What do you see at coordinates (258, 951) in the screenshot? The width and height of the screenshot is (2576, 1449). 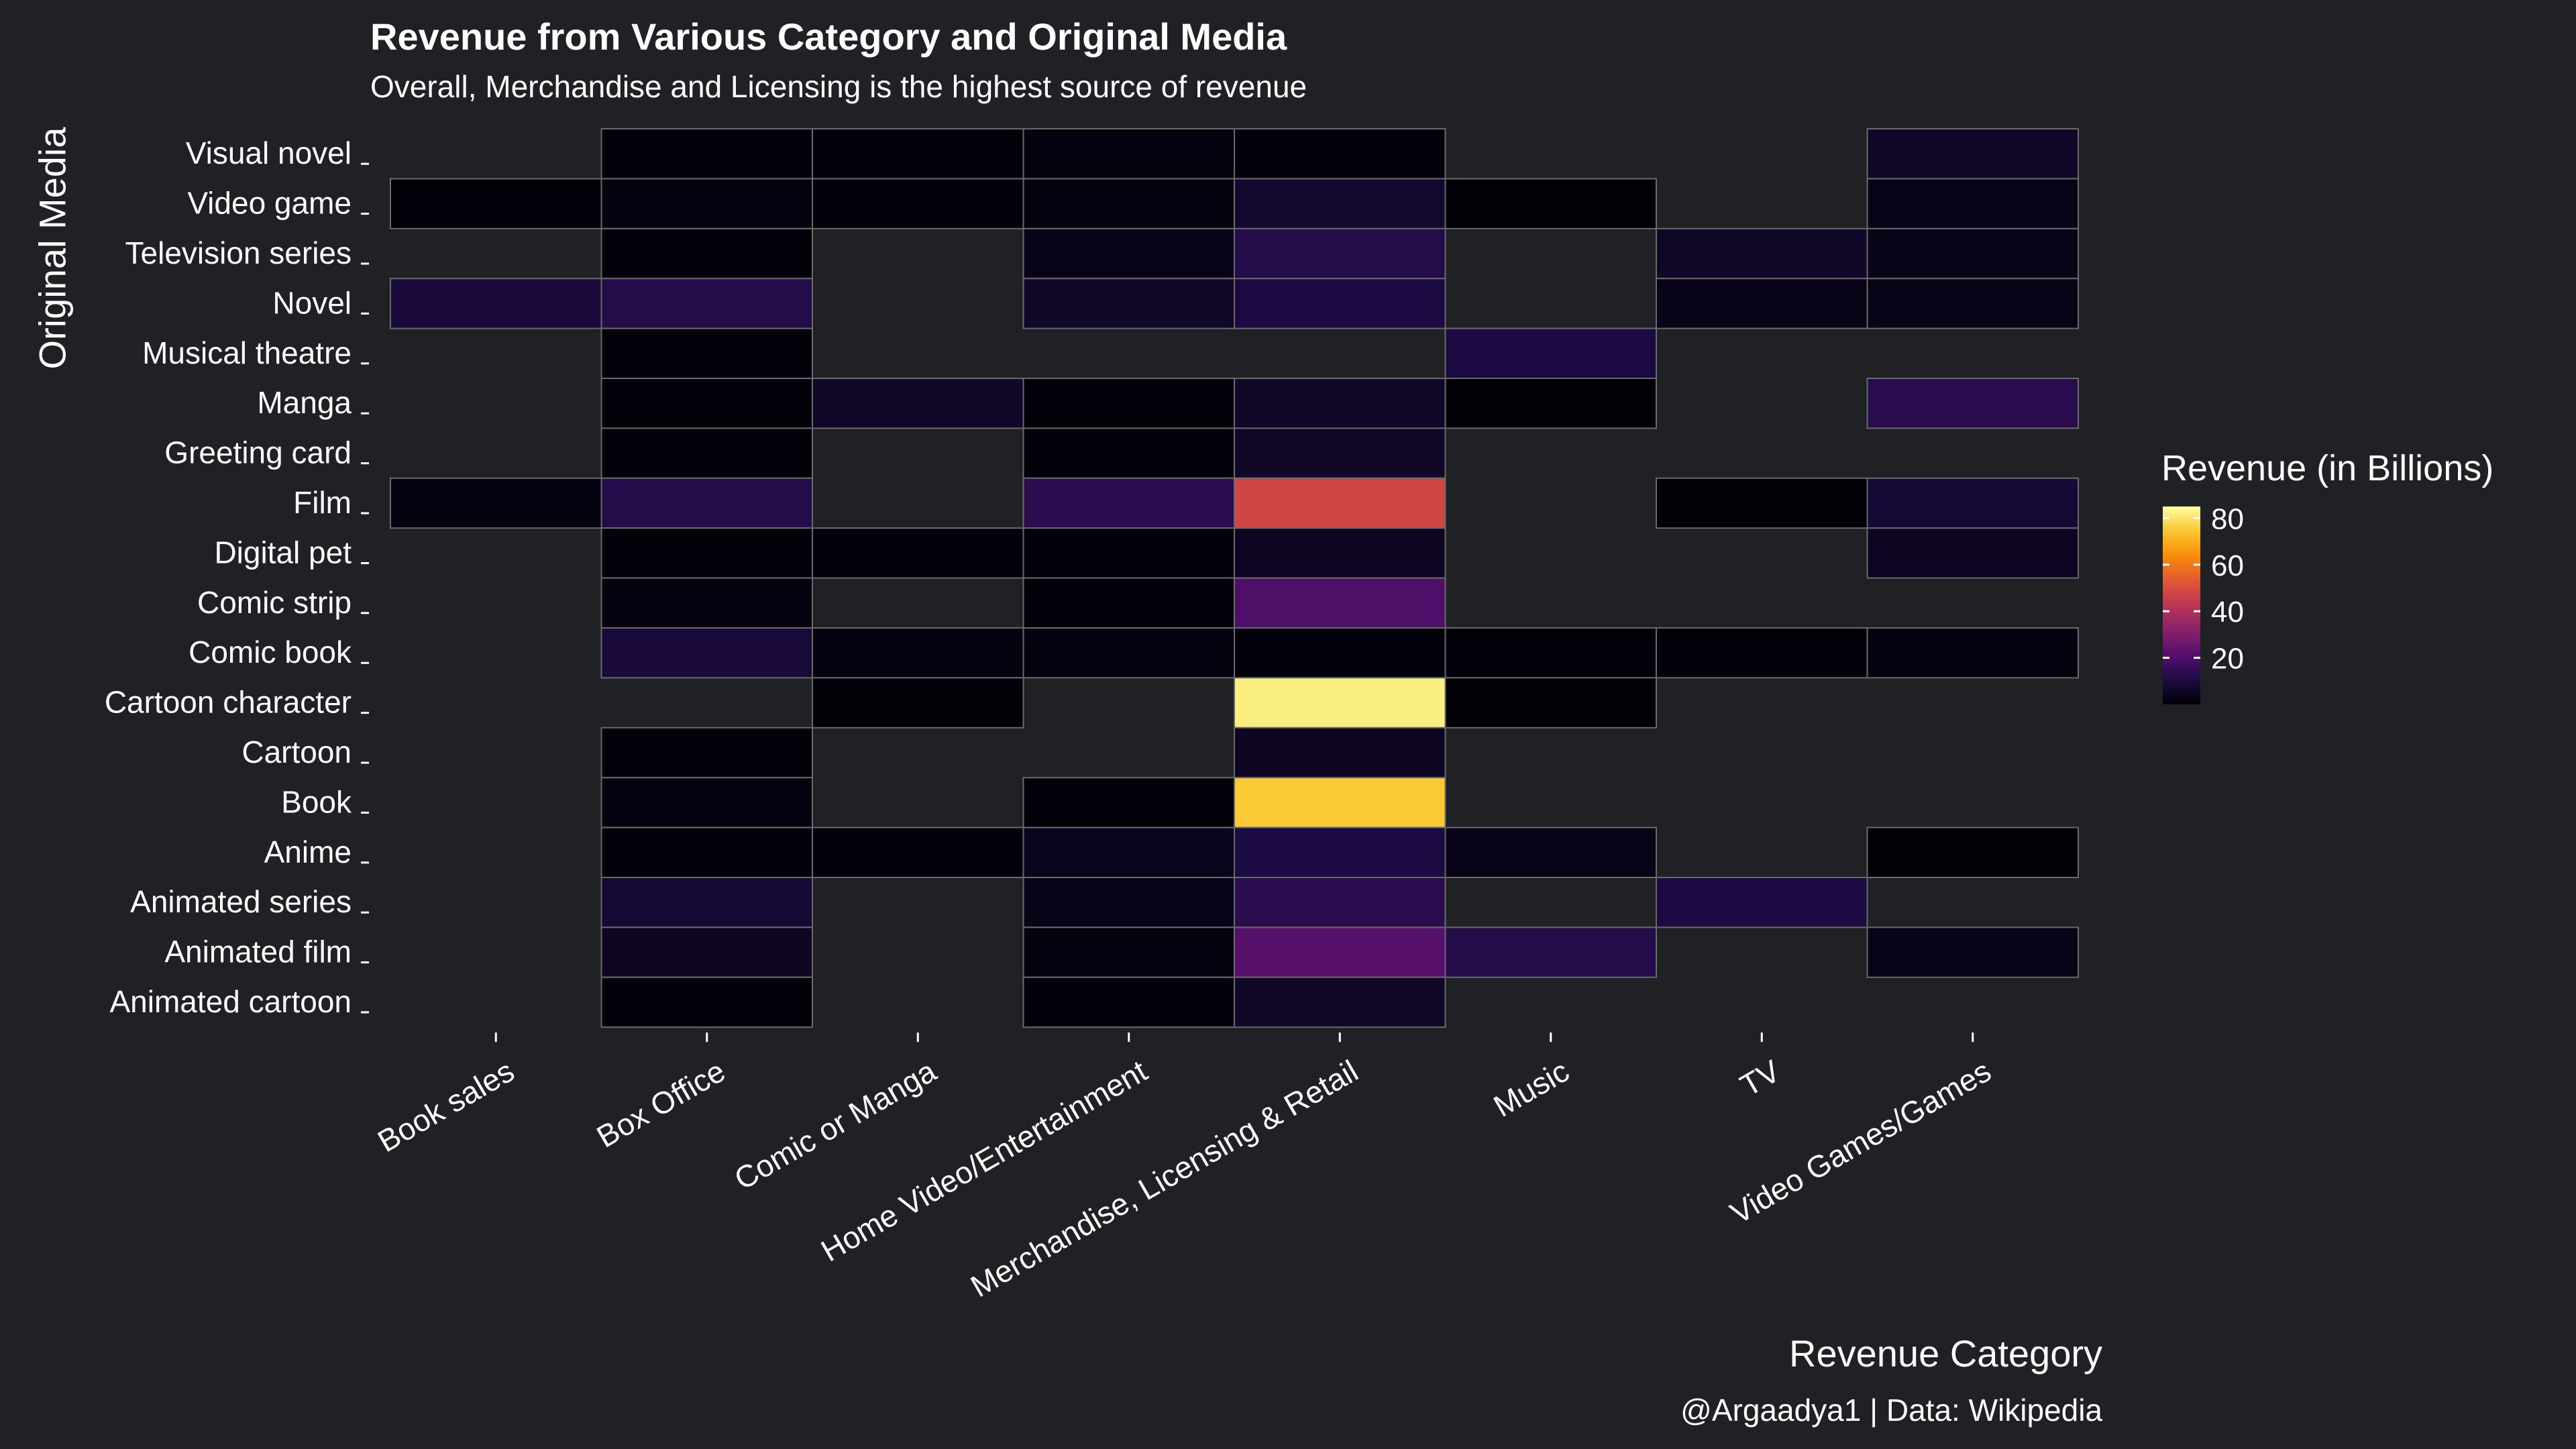 I see `y-tick-label: Animated film` at bounding box center [258, 951].